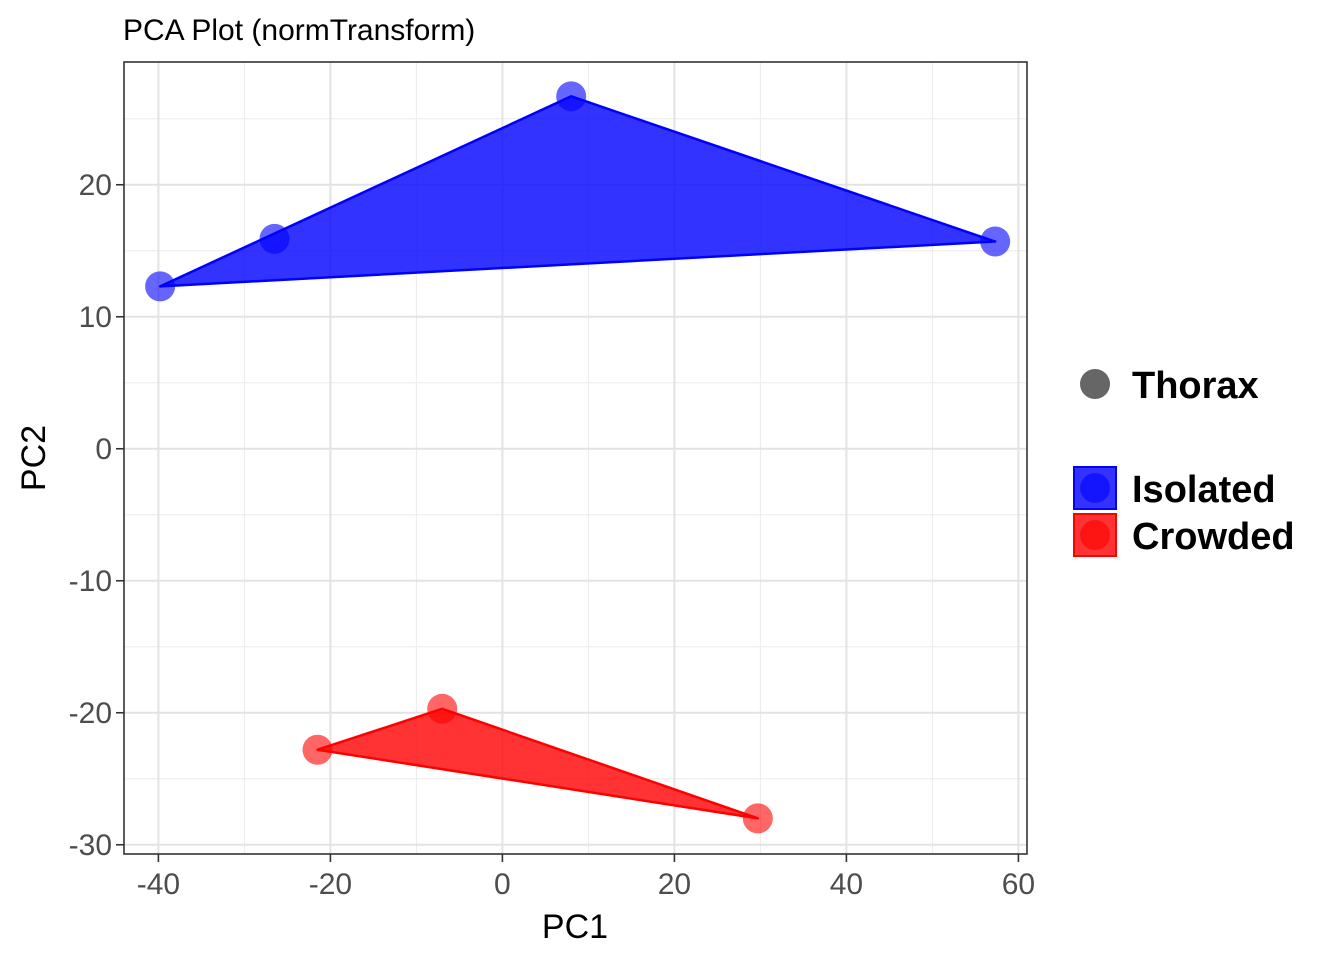 The width and height of the screenshot is (1344, 960). Describe the element at coordinates (1184, 461) in the screenshot. I see `legend: Thorax Isolated Crowded` at that location.